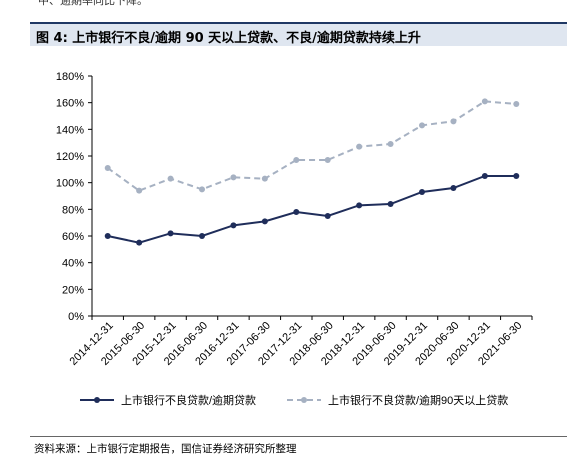 The height and width of the screenshot is (461, 583). I want to click on y-tick-label: 100%, so click(70, 184).